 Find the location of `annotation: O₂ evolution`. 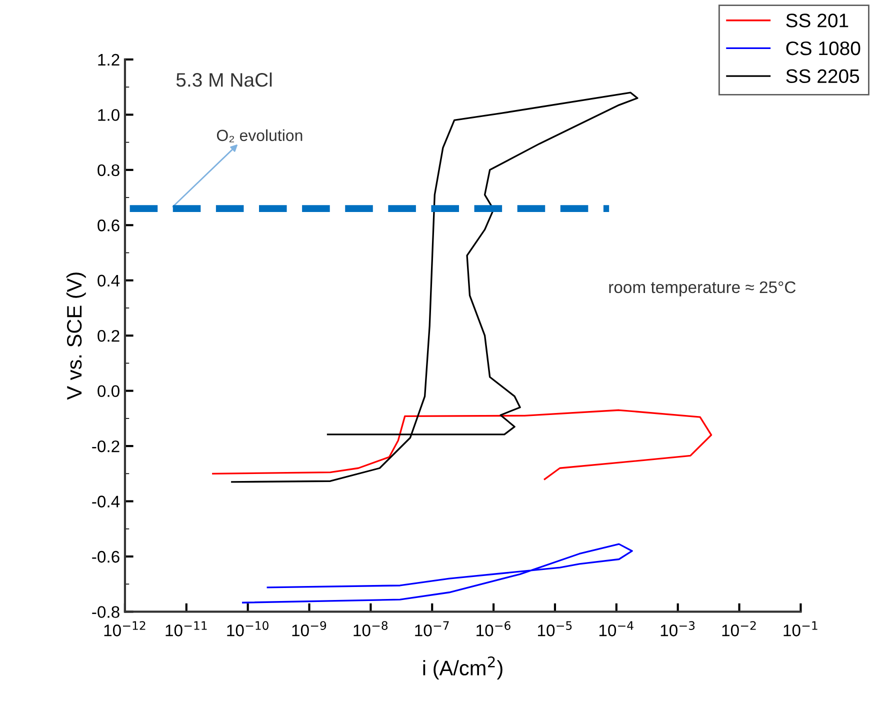

annotation: O₂ evolution is located at coordinates (259, 135).